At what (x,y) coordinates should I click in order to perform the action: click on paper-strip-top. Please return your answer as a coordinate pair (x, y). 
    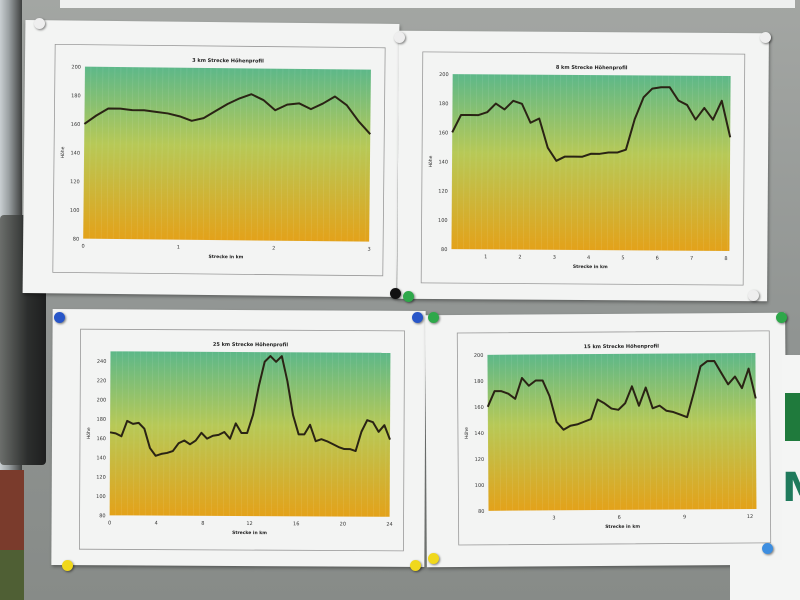
    Looking at the image, I should click on (427, 4).